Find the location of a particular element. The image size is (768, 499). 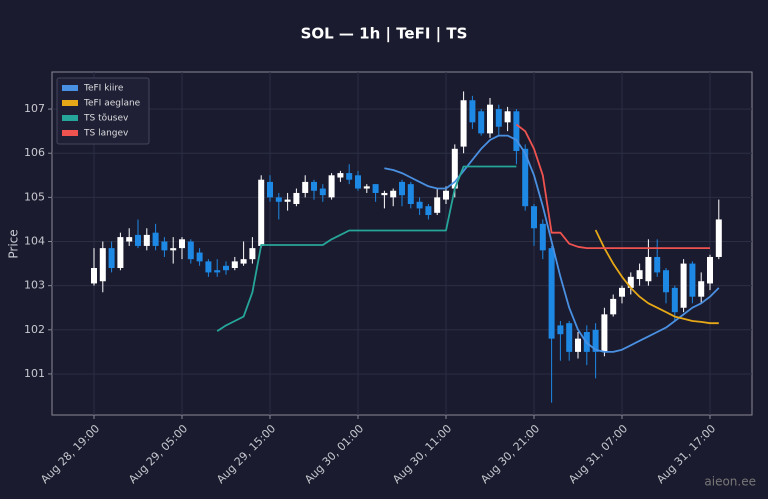

y-tick-label: 104 is located at coordinates (34, 241).